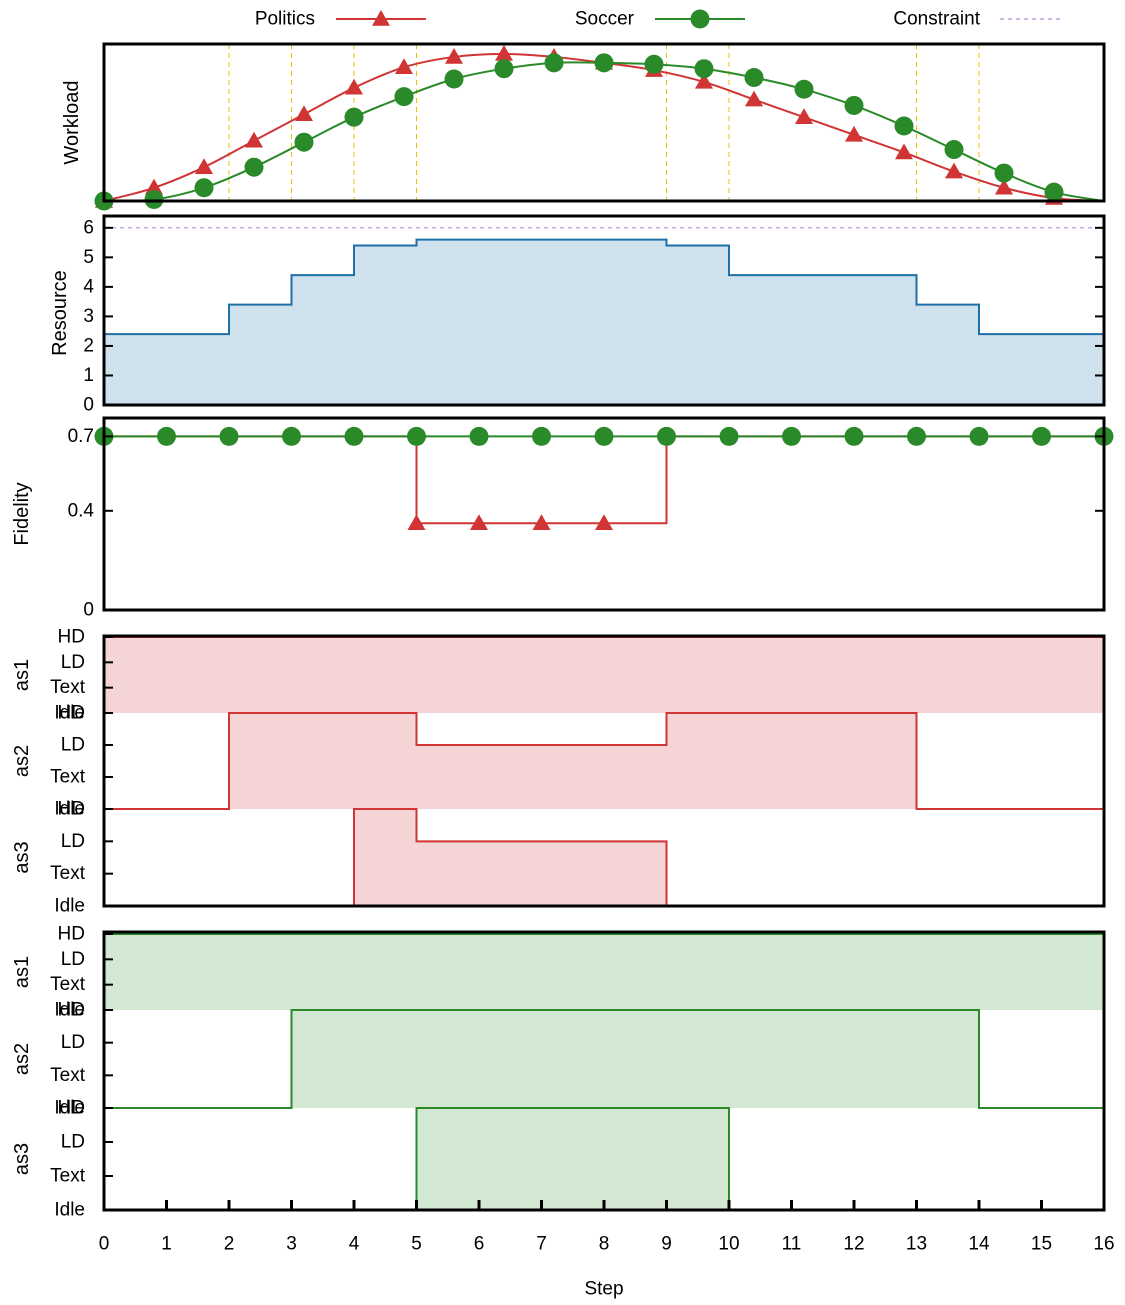  I want to click on politics-as3-level-label: LD, so click(73, 841).